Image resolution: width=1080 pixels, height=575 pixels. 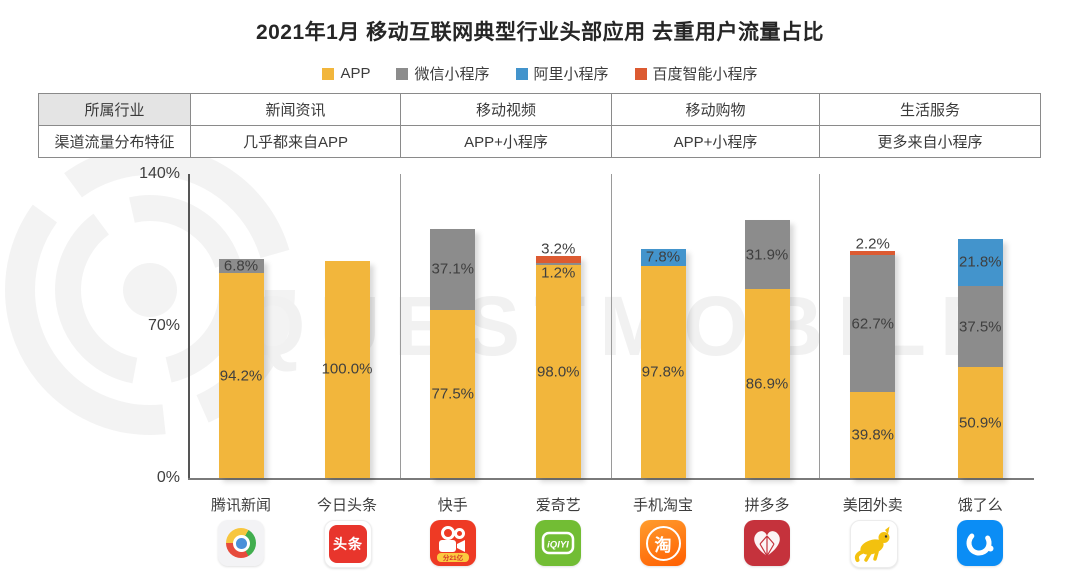 I want to click on value-label-饿了么-APP: 50.9%, so click(x=980, y=423).